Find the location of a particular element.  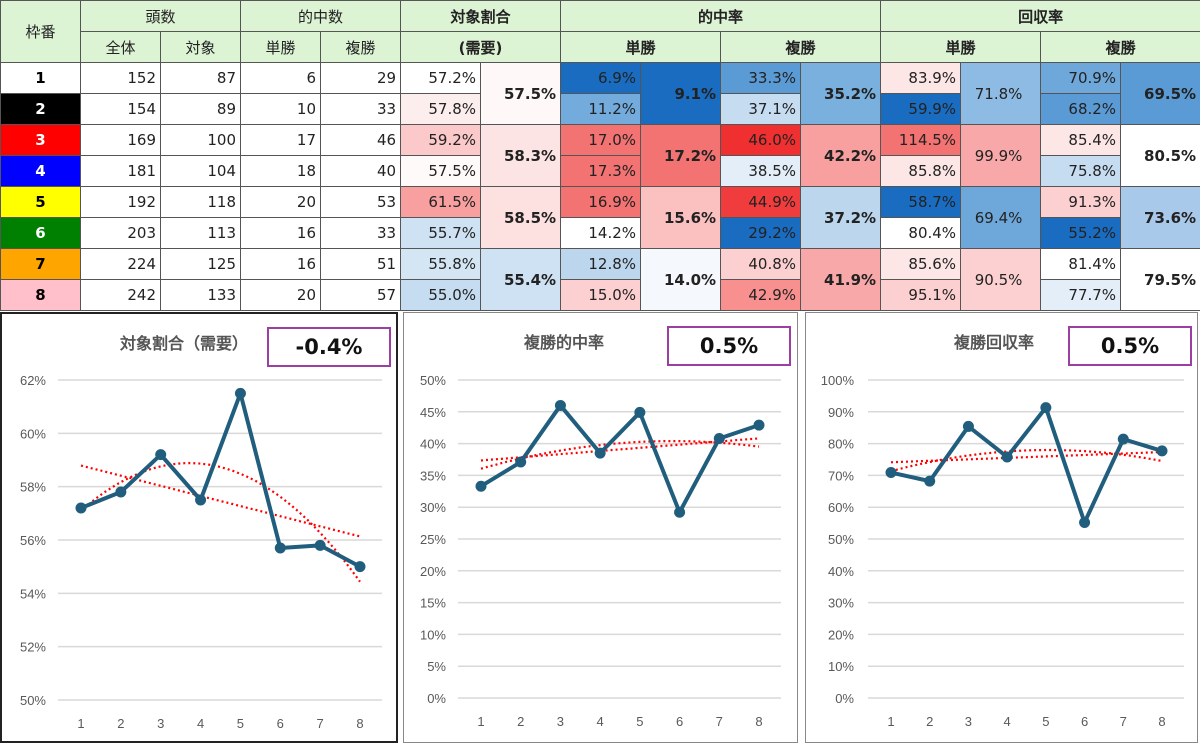

header-frame: 枠番 is located at coordinates (41, 32).